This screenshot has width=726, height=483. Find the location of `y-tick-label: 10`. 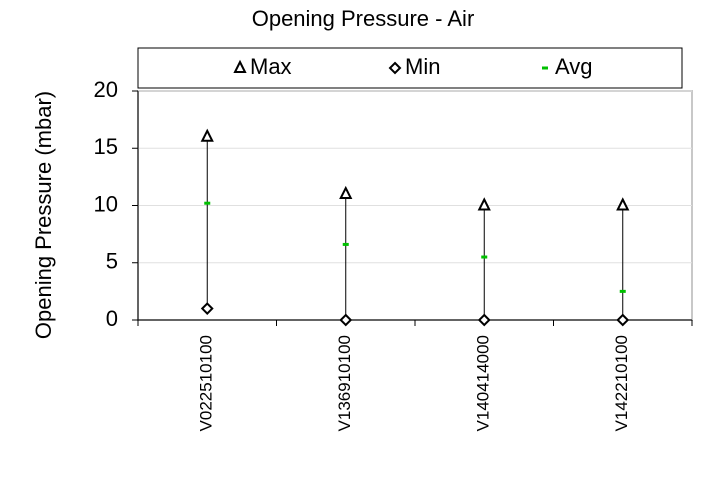

y-tick-label: 10 is located at coordinates (106, 203).